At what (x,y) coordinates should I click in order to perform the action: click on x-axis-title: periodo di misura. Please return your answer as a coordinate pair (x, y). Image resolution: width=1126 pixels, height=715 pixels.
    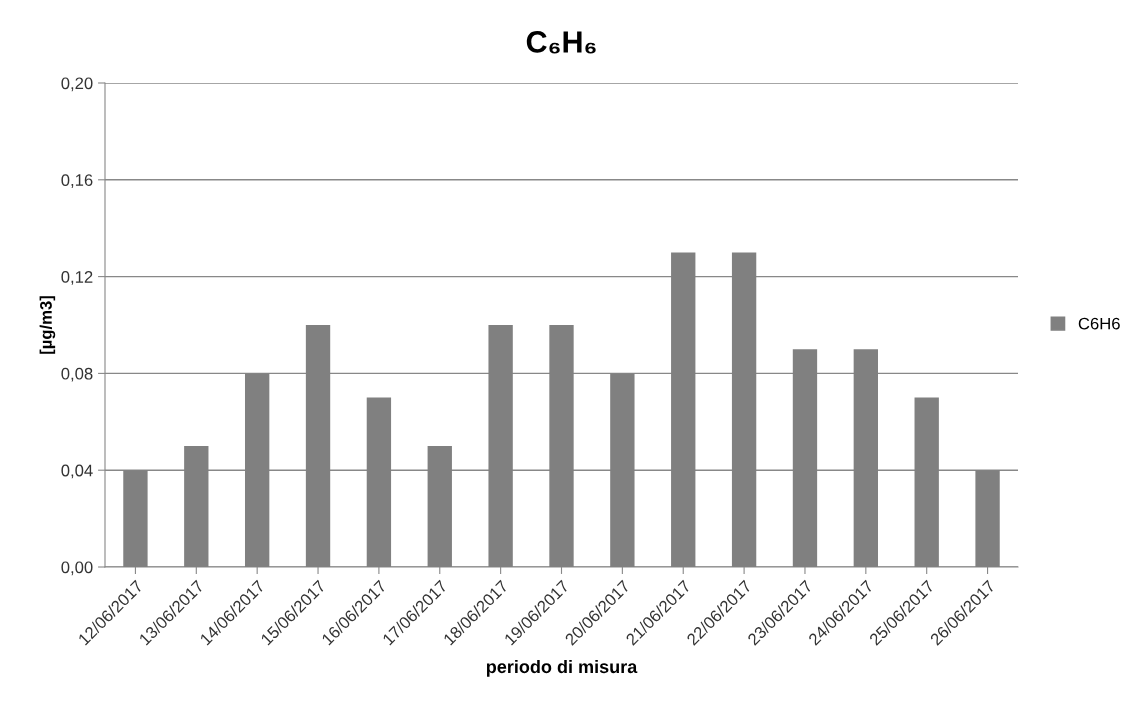
    Looking at the image, I should click on (562, 668).